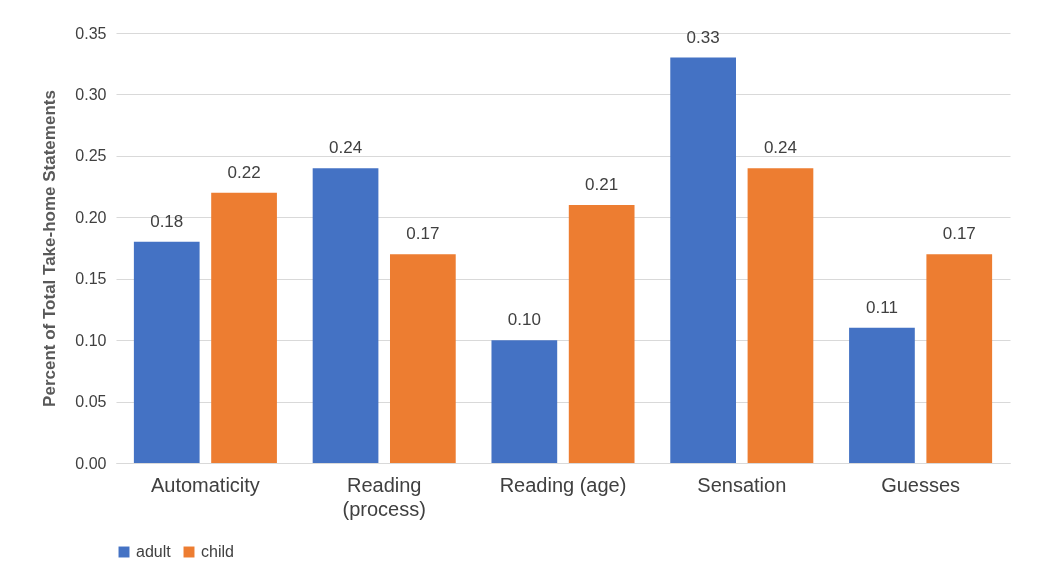  I want to click on y-tick-label: 0.20, so click(91, 217).